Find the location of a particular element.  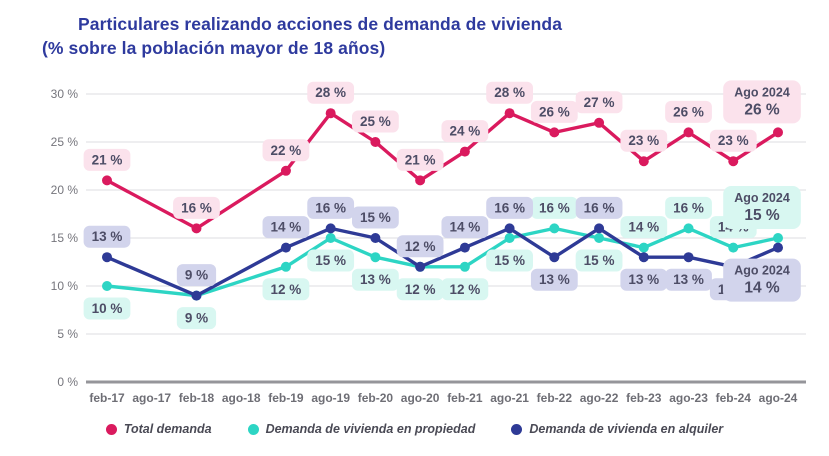

x-tick-label-ago-19: ago-19 is located at coordinates (330, 398).